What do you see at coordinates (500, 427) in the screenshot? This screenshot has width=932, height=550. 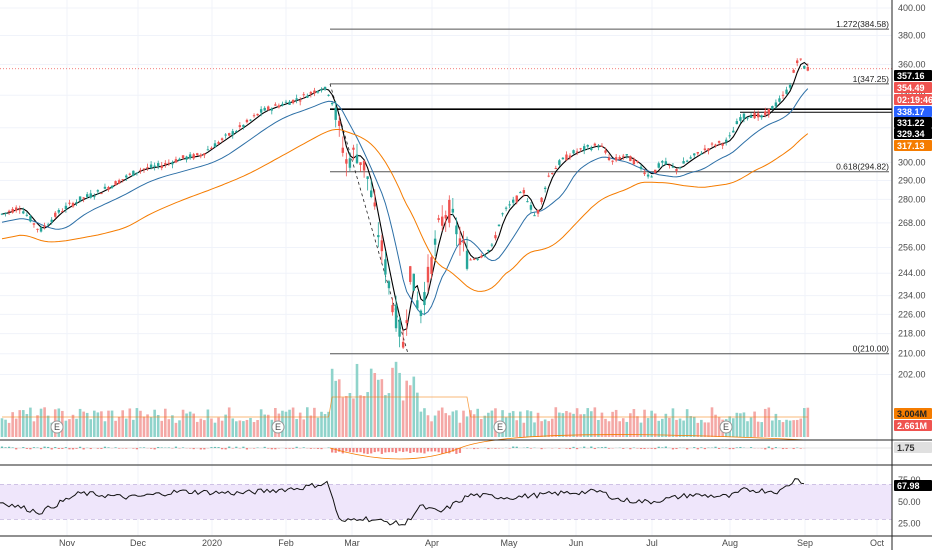 I see `earnings-marker-label: E` at bounding box center [500, 427].